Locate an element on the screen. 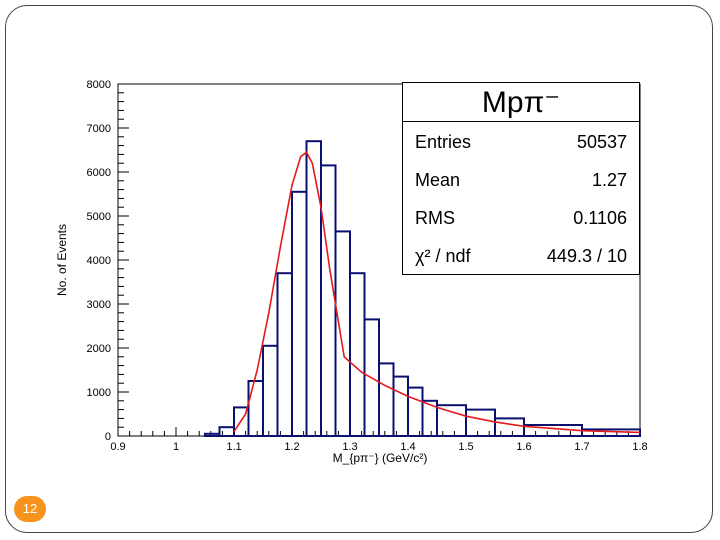  stats-title: Mpπ⁻ is located at coordinates (521, 102).